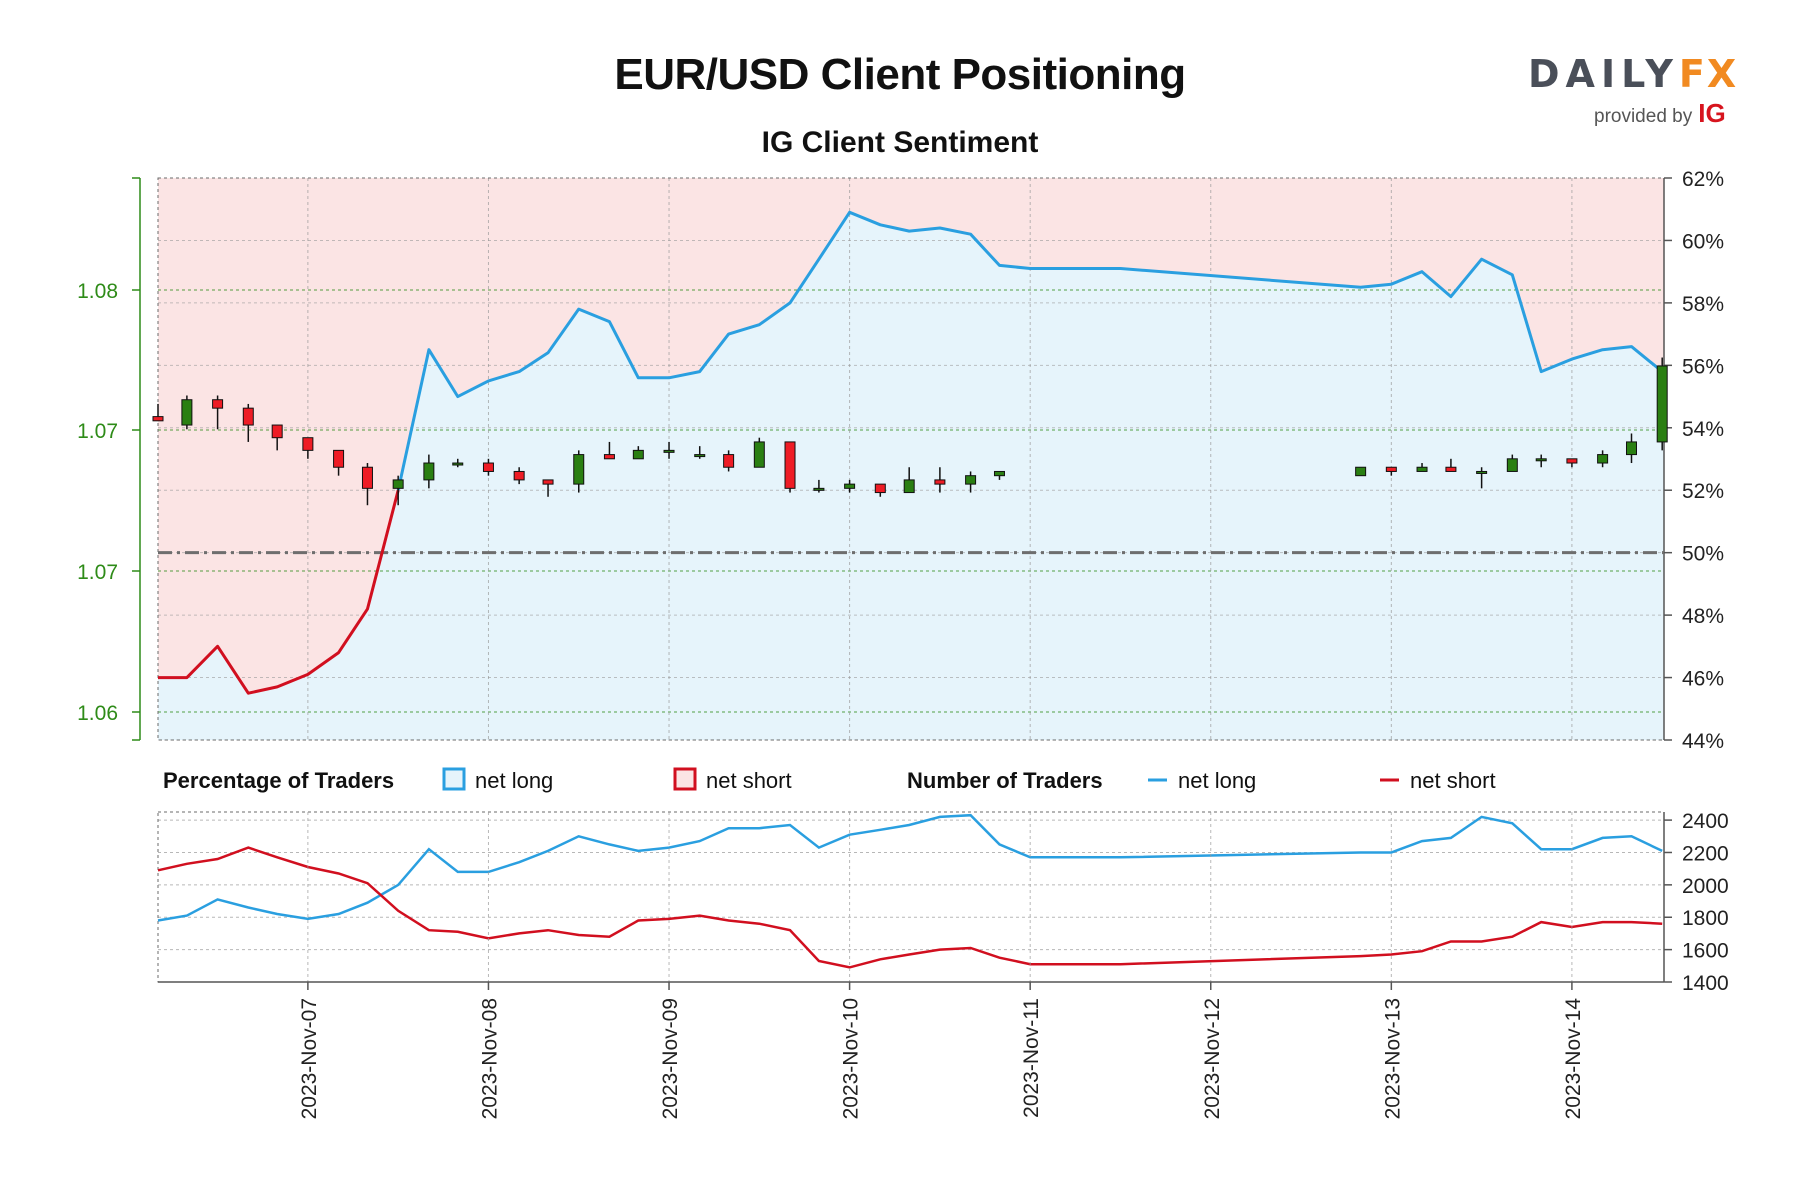 The image size is (1800, 1200). What do you see at coordinates (278, 780) in the screenshot?
I see `legend-percentage-header: Percentage of Traders` at bounding box center [278, 780].